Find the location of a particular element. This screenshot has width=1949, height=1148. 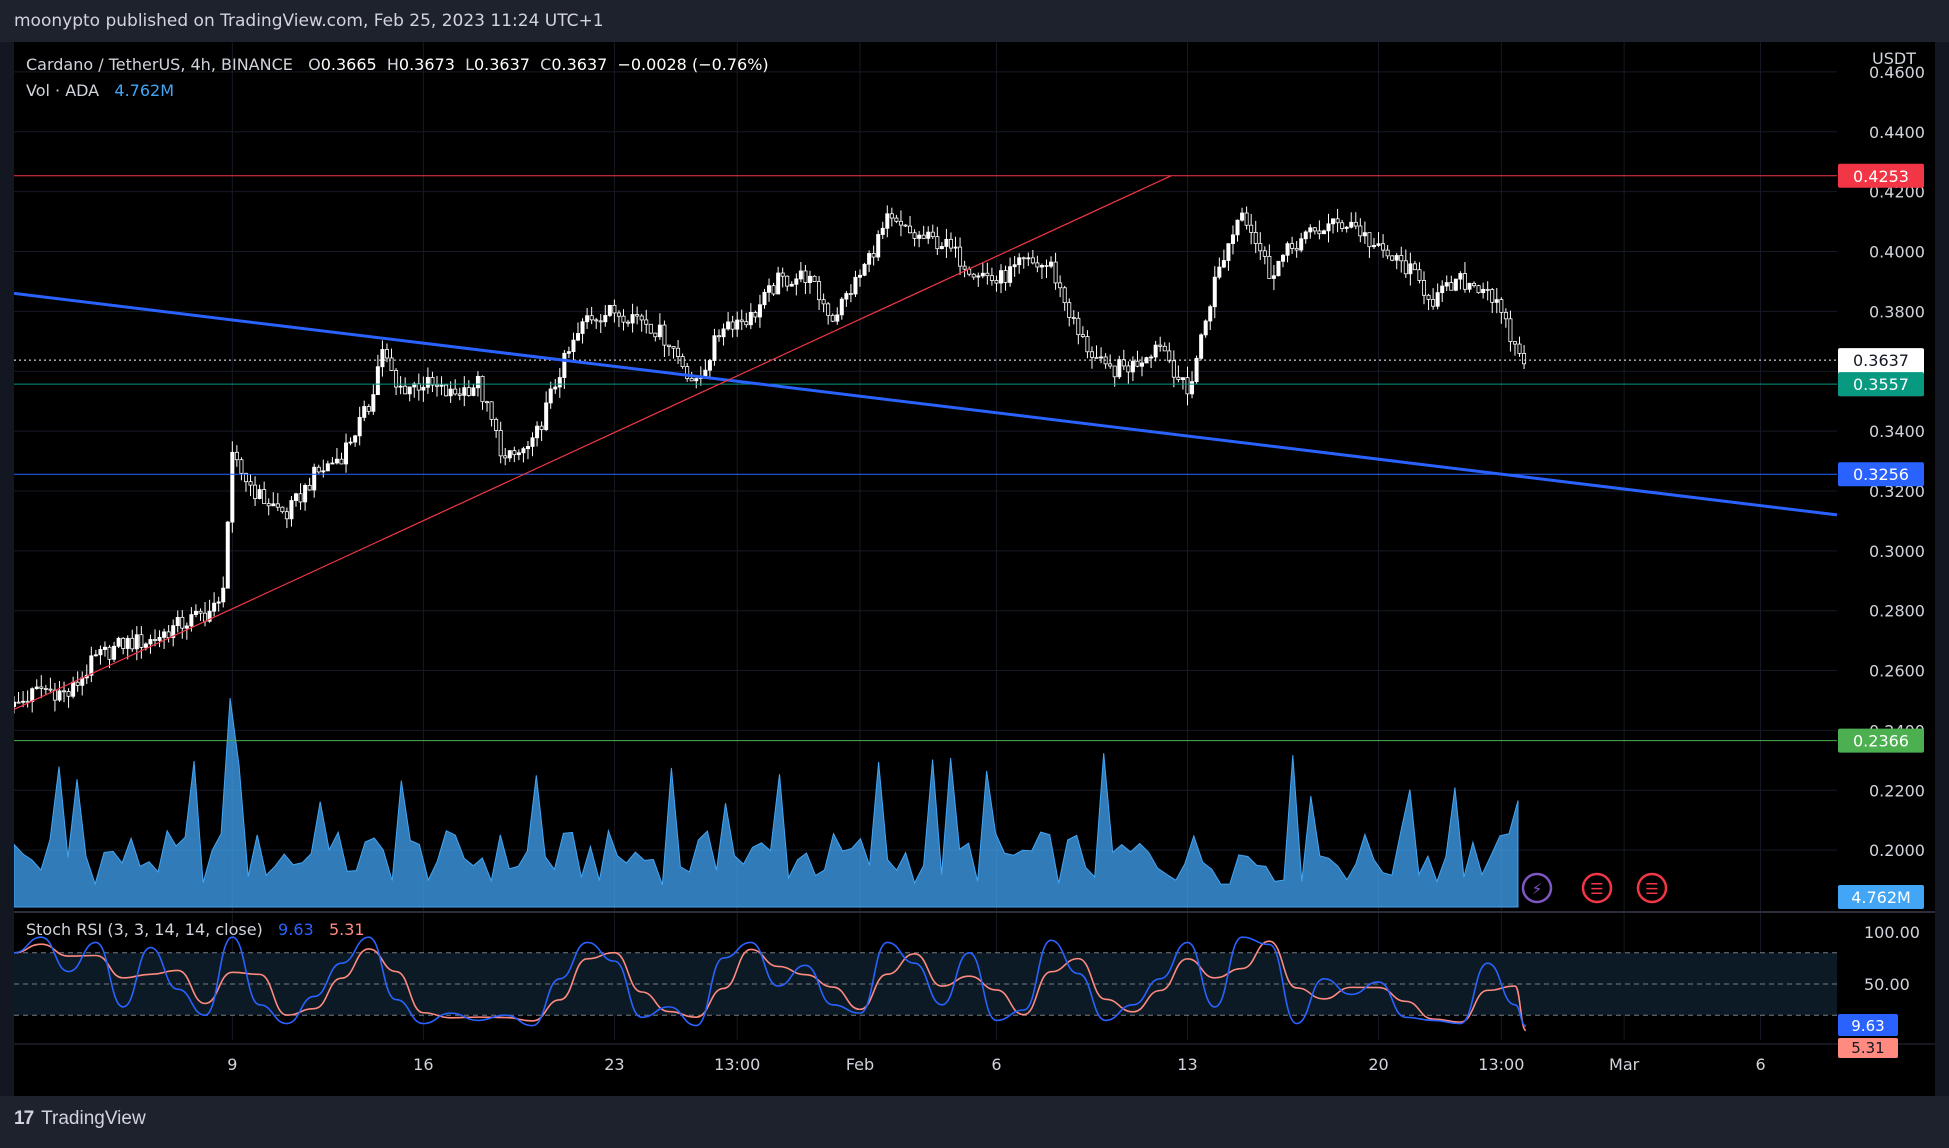

symbol-title: Cardano / TetherUS, 4h, BINANCE is located at coordinates (159, 64).